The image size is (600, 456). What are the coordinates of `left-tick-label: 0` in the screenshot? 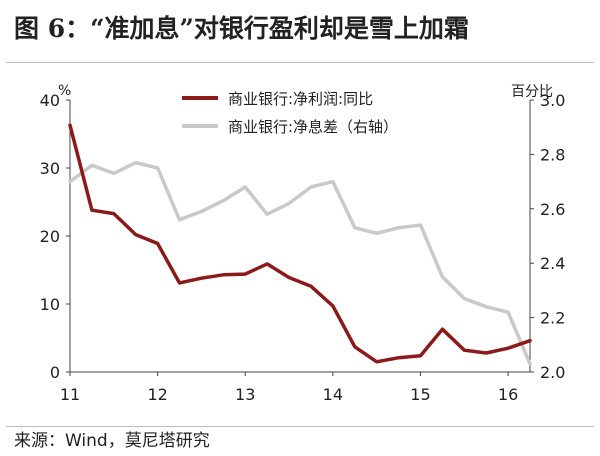 It's located at (55, 372).